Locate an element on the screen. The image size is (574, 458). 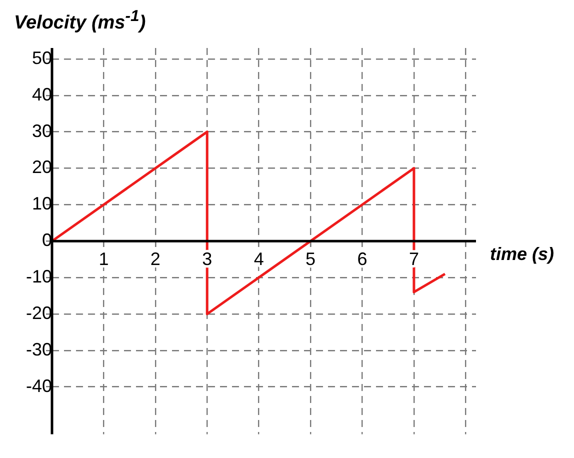
y-tick-label: 50 is located at coordinates (42, 58).